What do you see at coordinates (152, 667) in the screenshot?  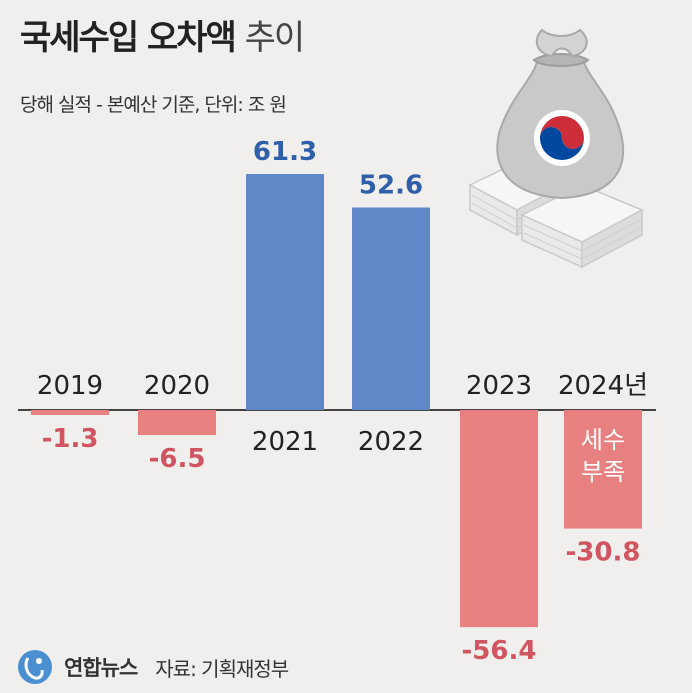 I see `footer: 연합뉴스 자료: 기획재정부` at bounding box center [152, 667].